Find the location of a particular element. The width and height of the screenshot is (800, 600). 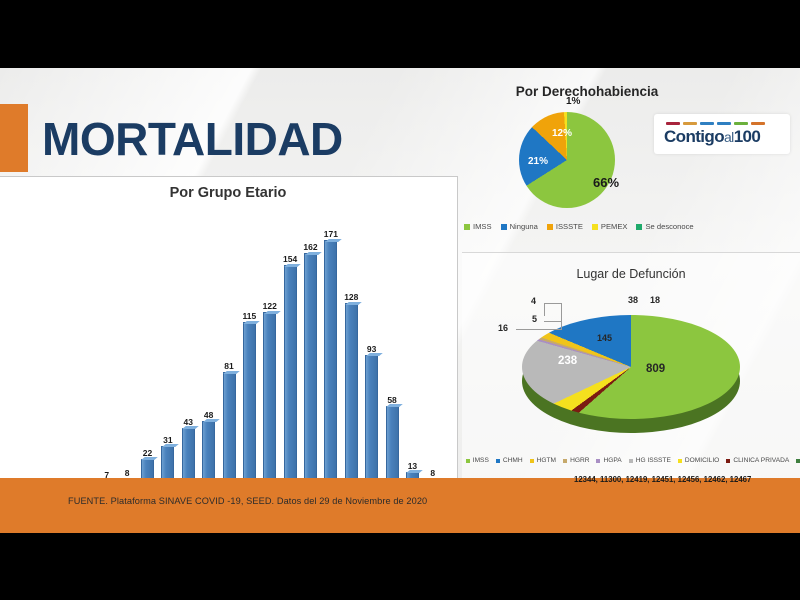

pie-slice-label-clinica-privada: 18 is located at coordinates (655, 300).